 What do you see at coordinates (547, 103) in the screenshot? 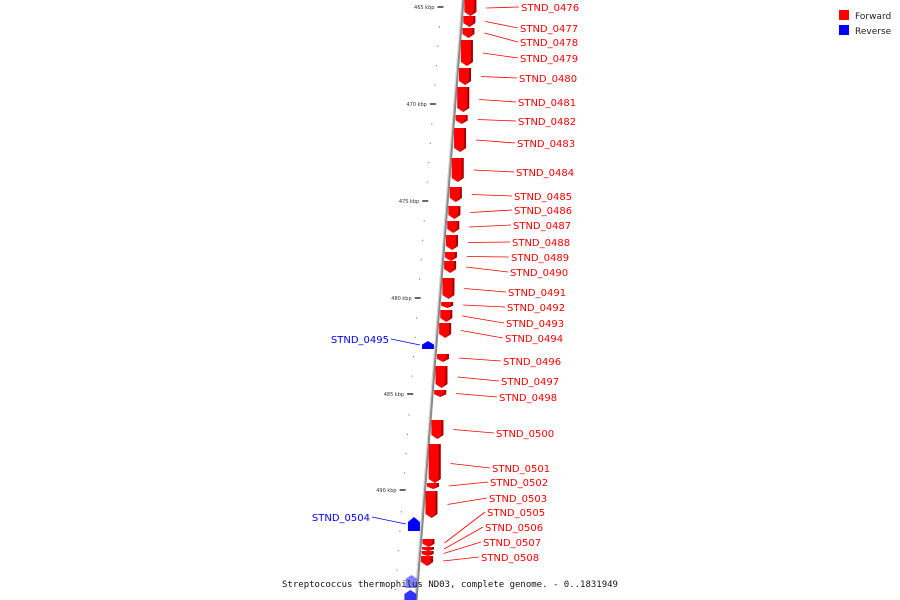
I see `gene-label-forward: STND_0481` at bounding box center [547, 103].